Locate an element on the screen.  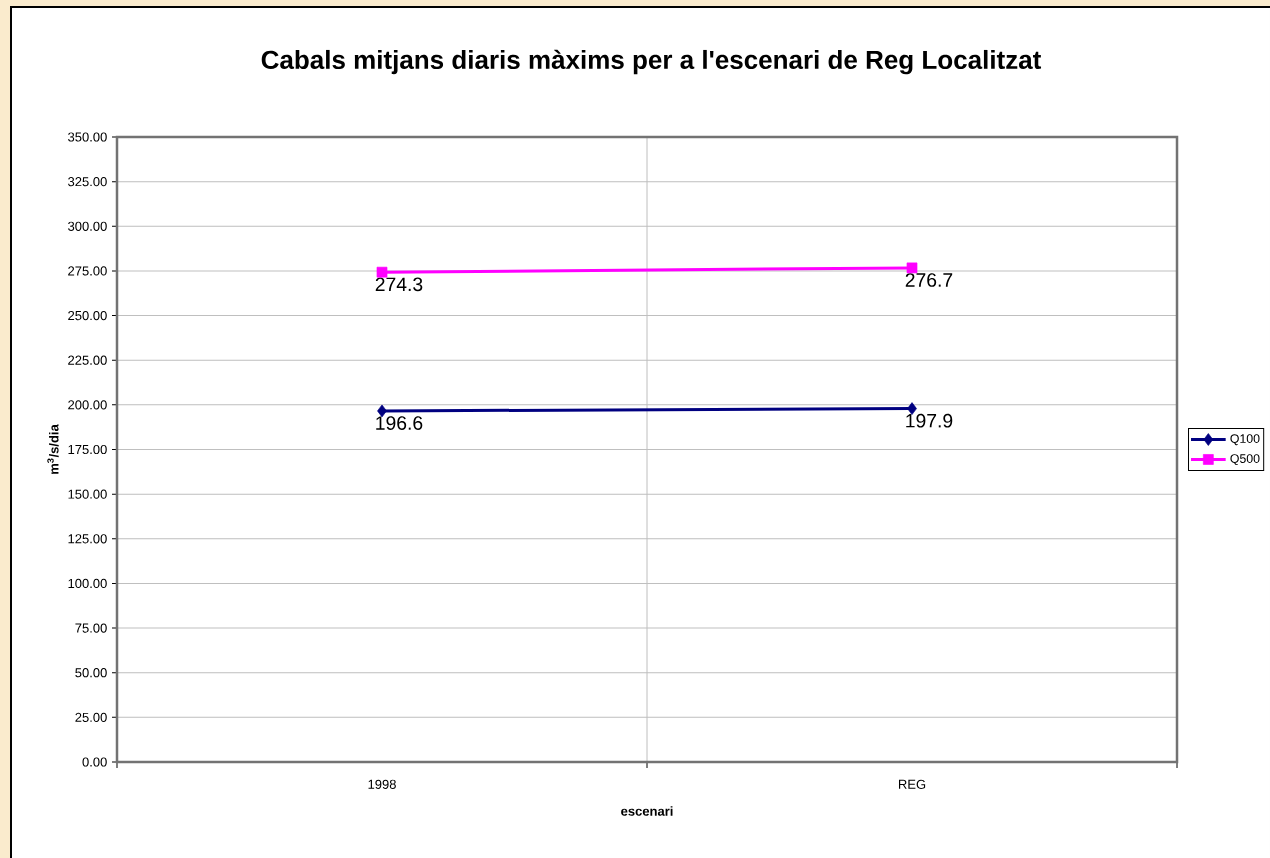
y-tick-label: 150.00 is located at coordinates (87, 494).